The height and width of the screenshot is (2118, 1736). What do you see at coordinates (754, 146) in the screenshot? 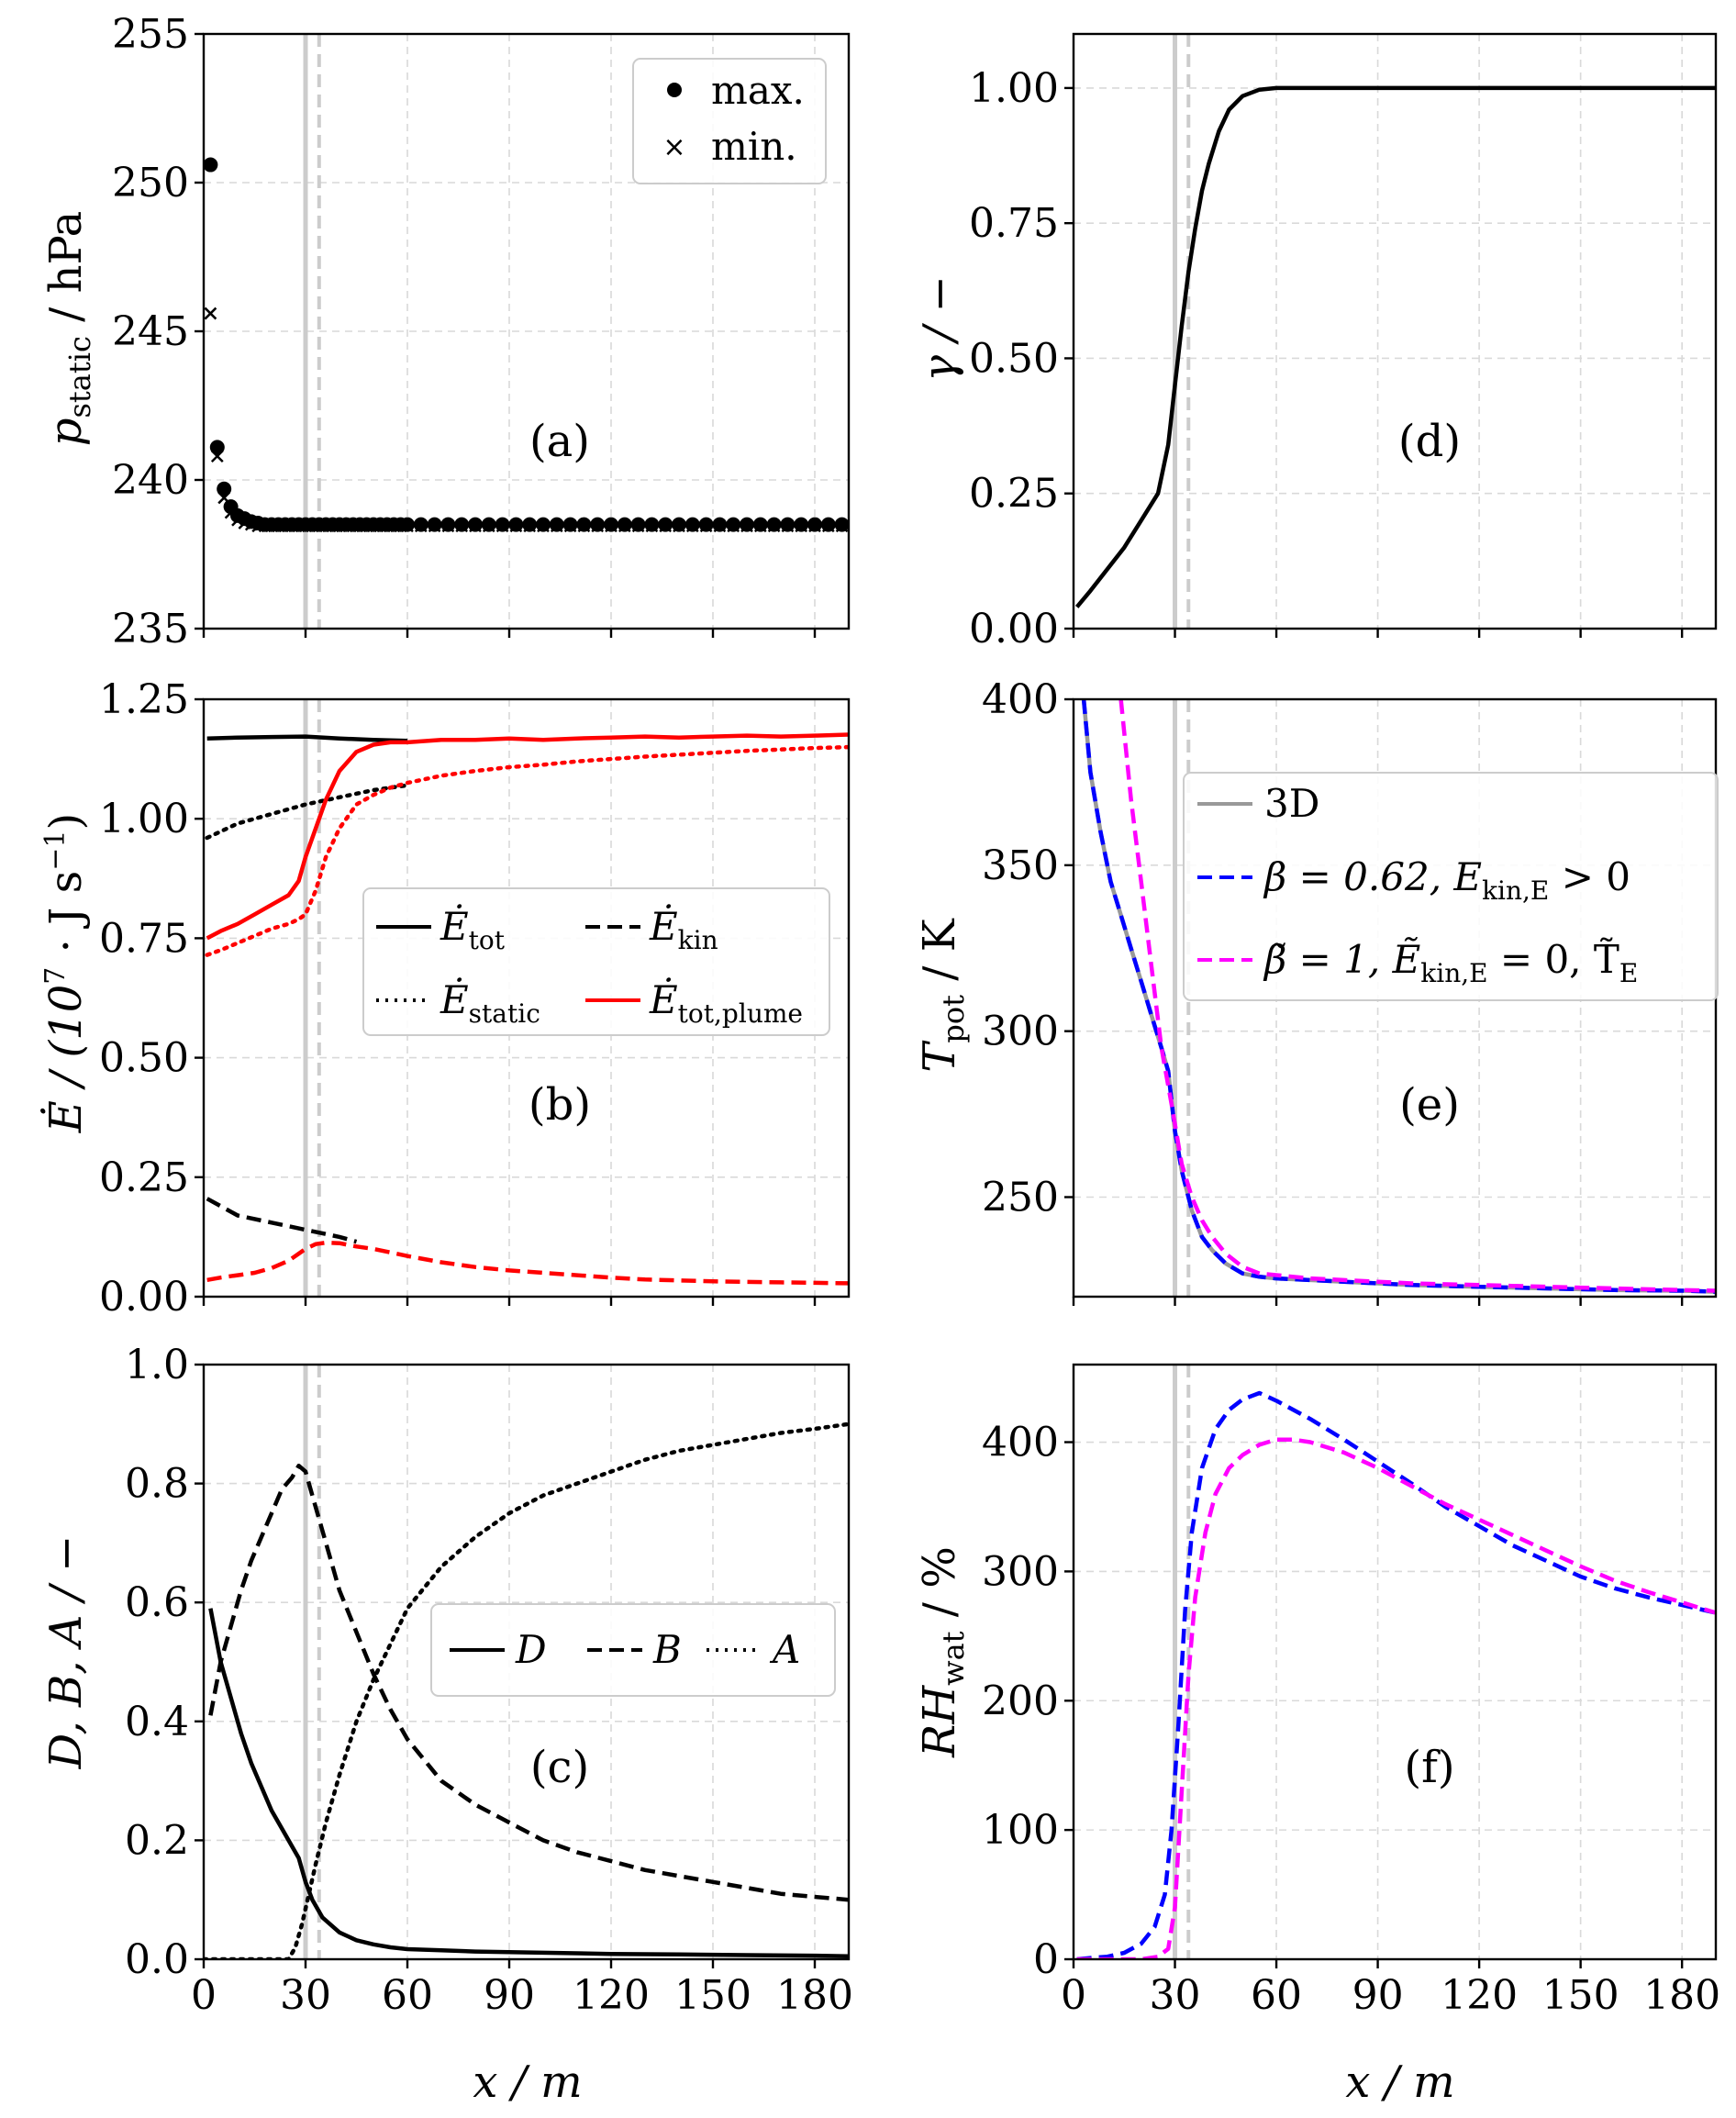
I see `legend-min-label: min.` at bounding box center [754, 146].